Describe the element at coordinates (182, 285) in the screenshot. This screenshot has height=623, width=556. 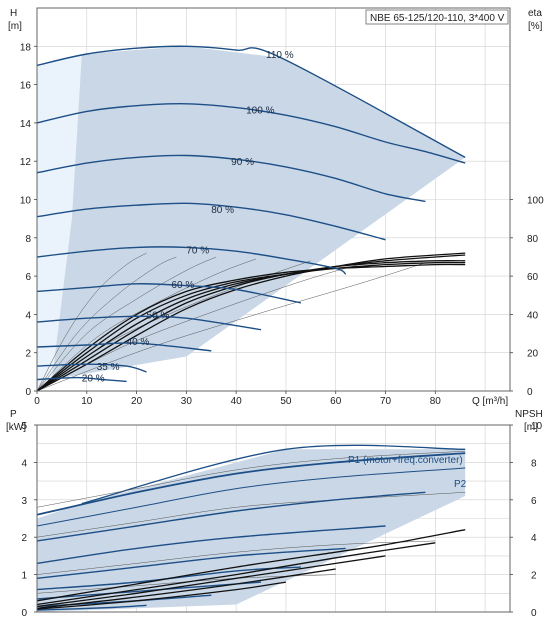
I see `upper-curve-label: 60 %` at that location.